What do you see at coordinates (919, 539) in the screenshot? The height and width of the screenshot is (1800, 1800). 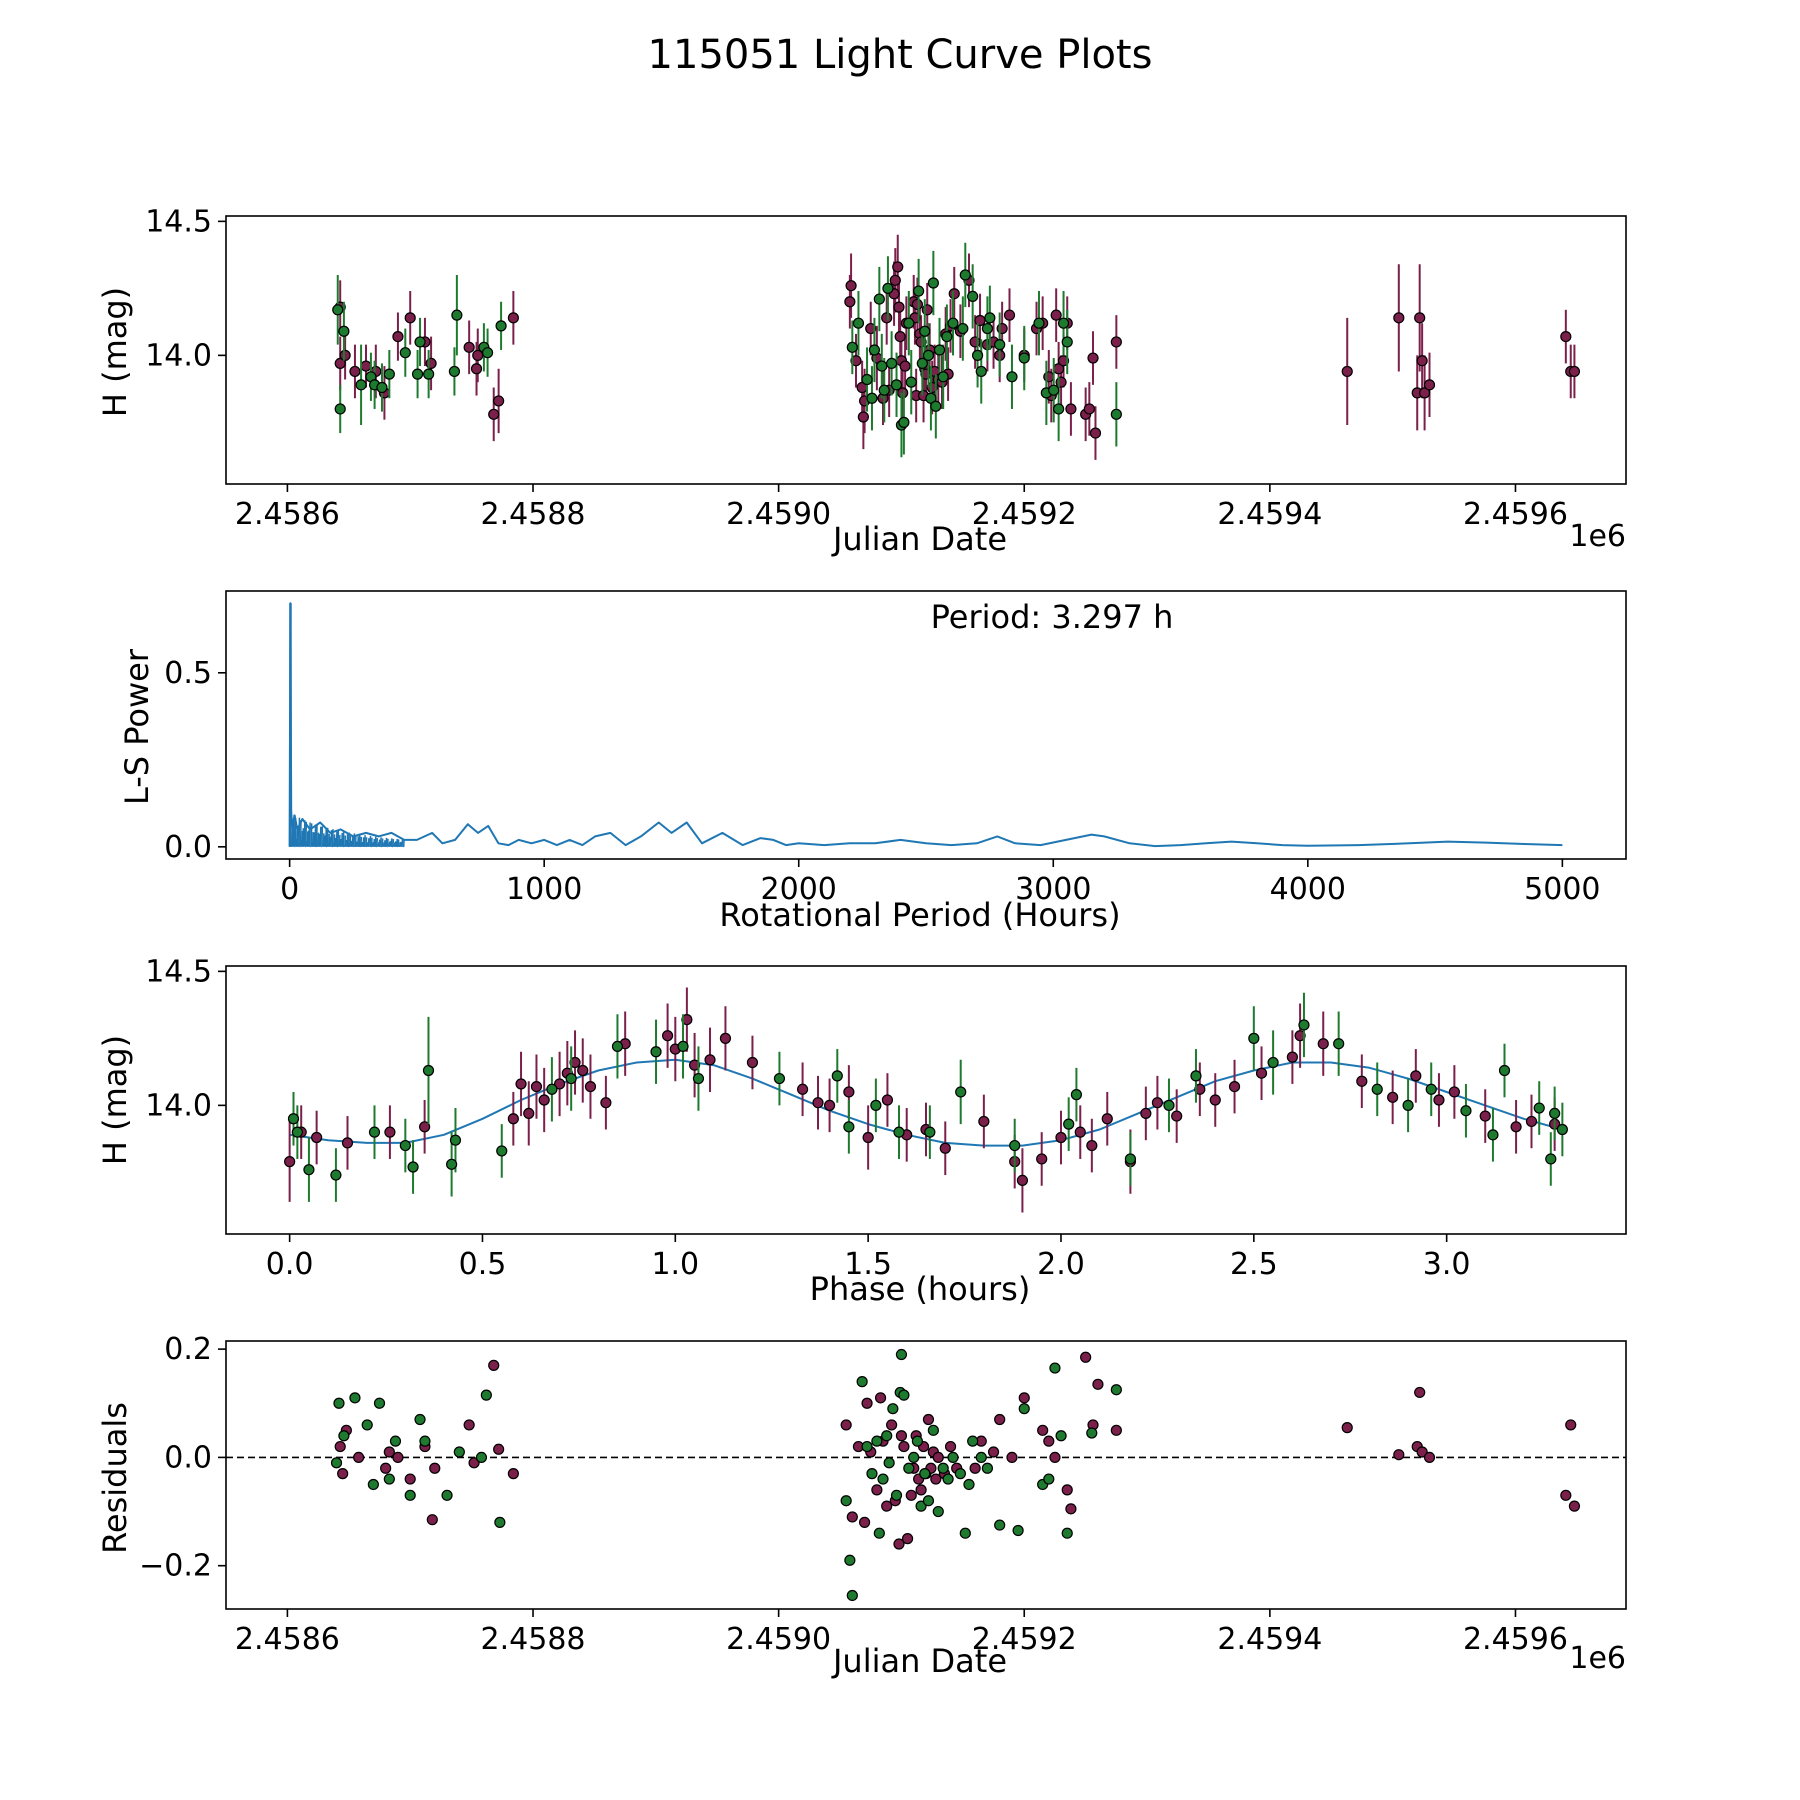 I see `lightcurve-x-axis-label: Julian Date` at bounding box center [919, 539].